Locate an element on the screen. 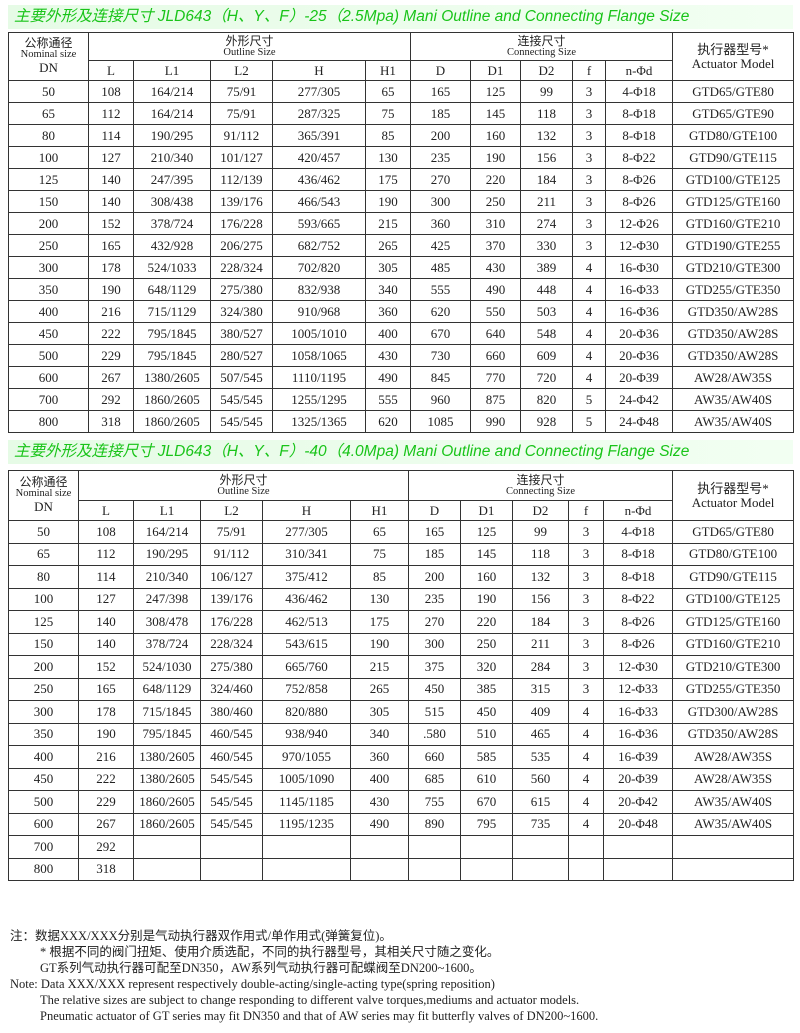  table-cell: 222 is located at coordinates (111, 333).